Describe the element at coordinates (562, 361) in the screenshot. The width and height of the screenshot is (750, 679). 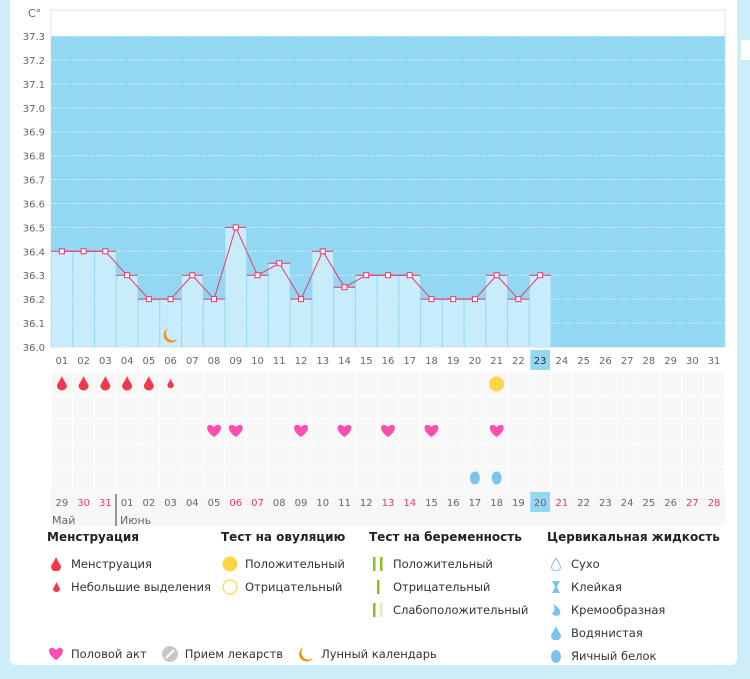
I see `cycle-day-label: 24` at that location.